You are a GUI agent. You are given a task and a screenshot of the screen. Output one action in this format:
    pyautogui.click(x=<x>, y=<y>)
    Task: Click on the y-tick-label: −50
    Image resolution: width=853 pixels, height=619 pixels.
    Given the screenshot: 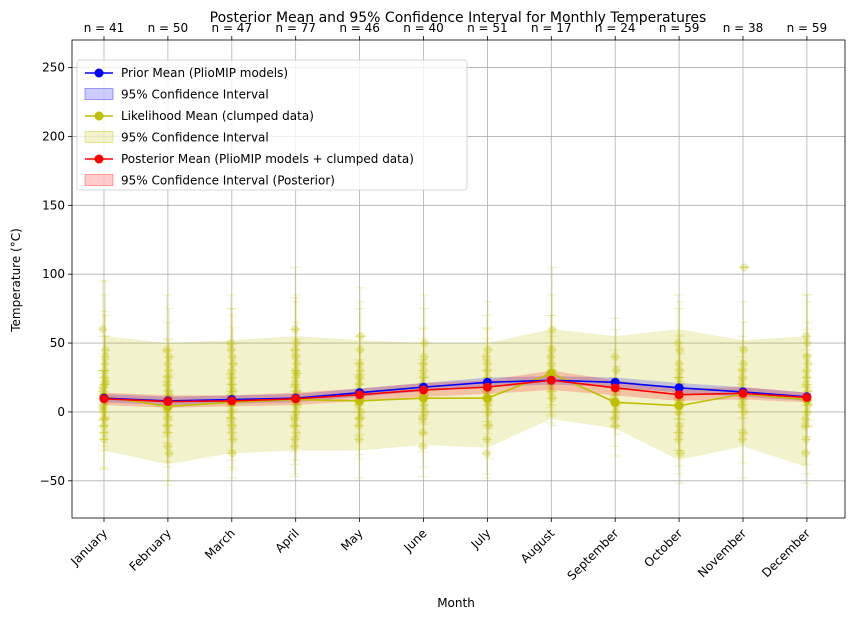 What is the action you would take?
    pyautogui.click(x=52, y=481)
    